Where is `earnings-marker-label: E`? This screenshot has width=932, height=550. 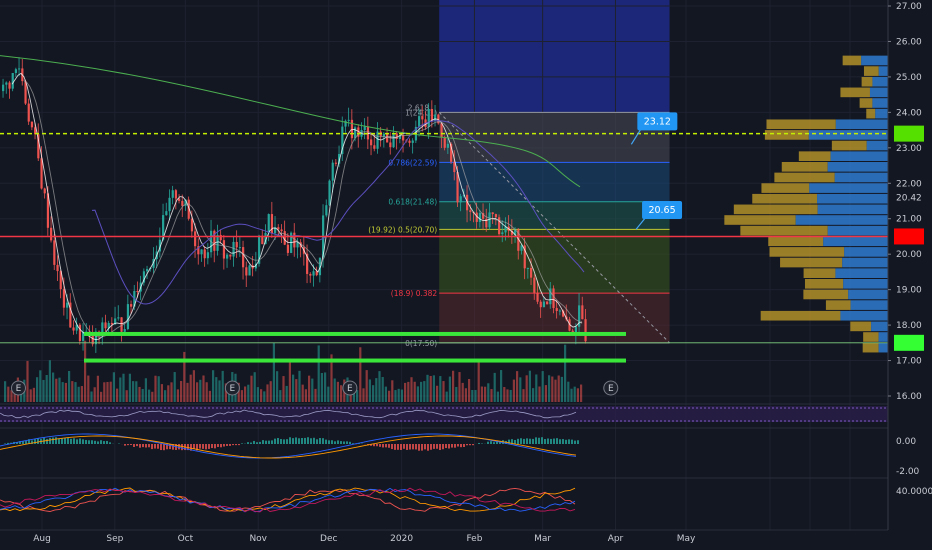 earnings-marker-label: E is located at coordinates (233, 389).